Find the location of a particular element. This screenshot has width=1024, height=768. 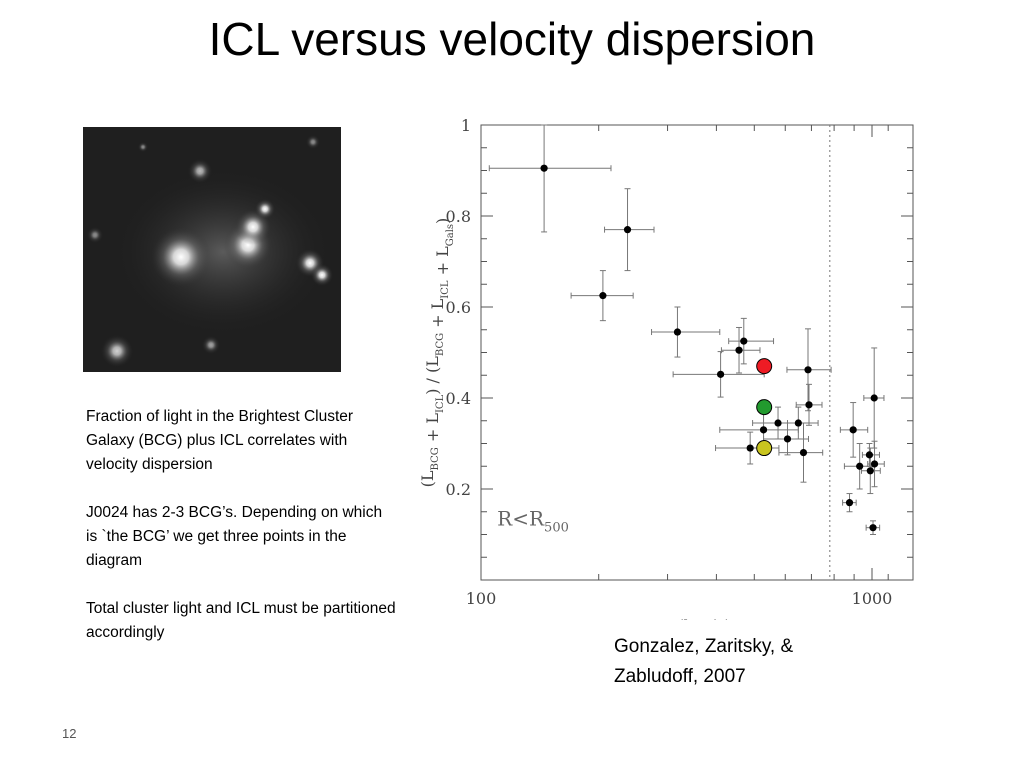

x-tick-label: 1000 is located at coordinates (872, 598).